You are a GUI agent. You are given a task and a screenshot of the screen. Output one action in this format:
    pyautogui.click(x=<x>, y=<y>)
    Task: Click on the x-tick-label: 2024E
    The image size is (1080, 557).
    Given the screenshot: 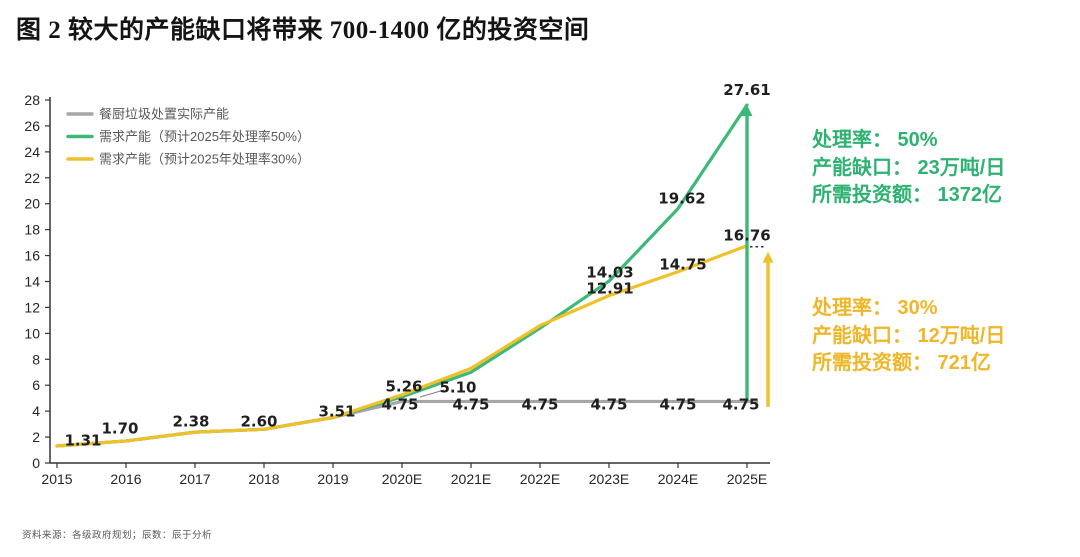 What is the action you would take?
    pyautogui.click(x=678, y=479)
    